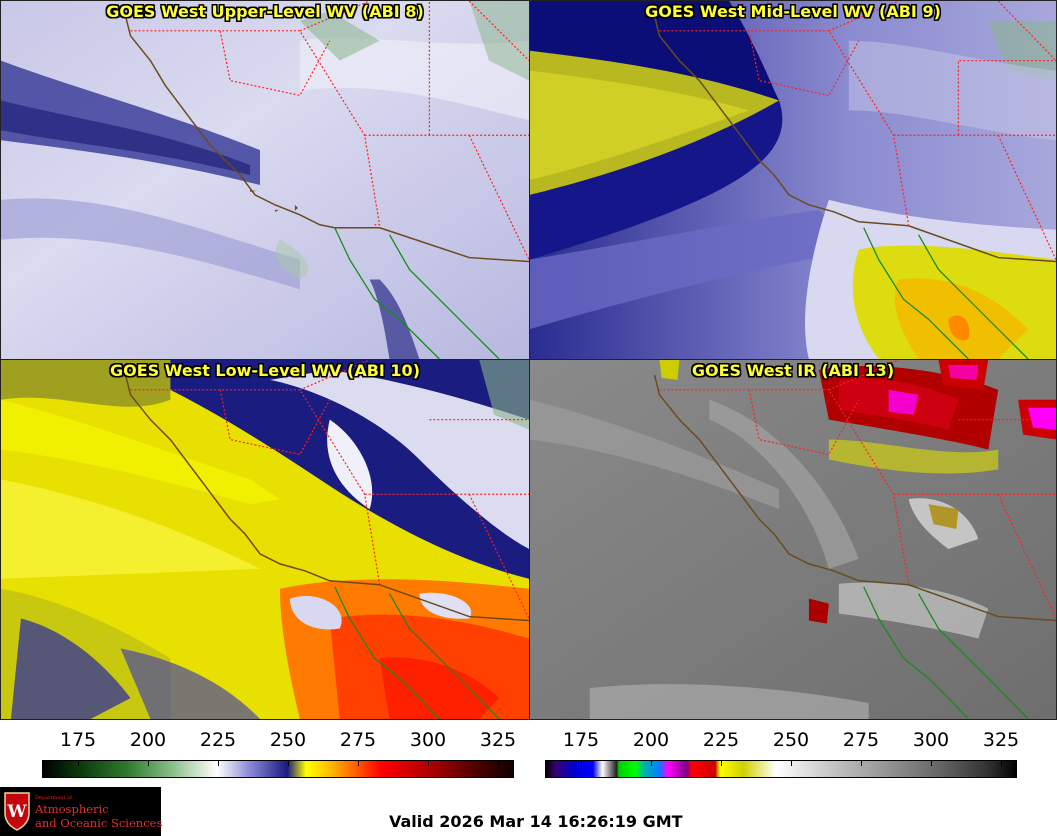 Image resolution: width=1057 pixels, height=836 pixels. I want to click on panel-title: GOES West Low-Level WV (ABI 10), so click(264, 370).